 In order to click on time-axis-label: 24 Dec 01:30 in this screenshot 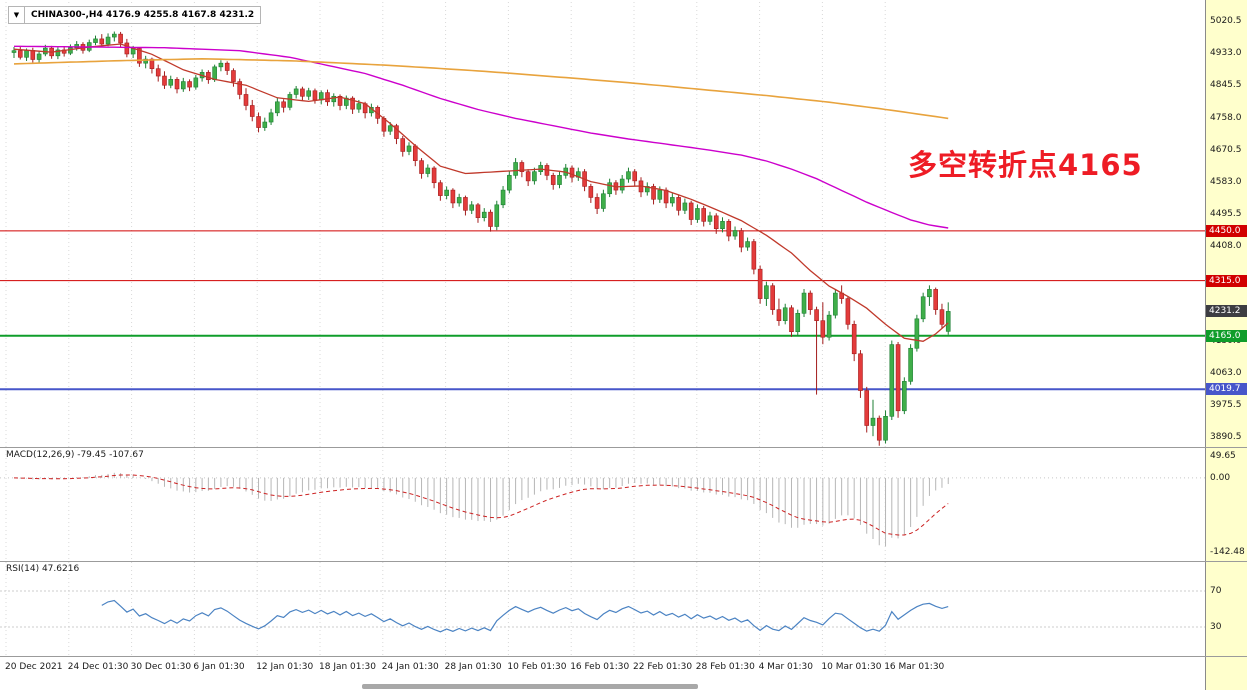, I will do `click(98, 667)`.